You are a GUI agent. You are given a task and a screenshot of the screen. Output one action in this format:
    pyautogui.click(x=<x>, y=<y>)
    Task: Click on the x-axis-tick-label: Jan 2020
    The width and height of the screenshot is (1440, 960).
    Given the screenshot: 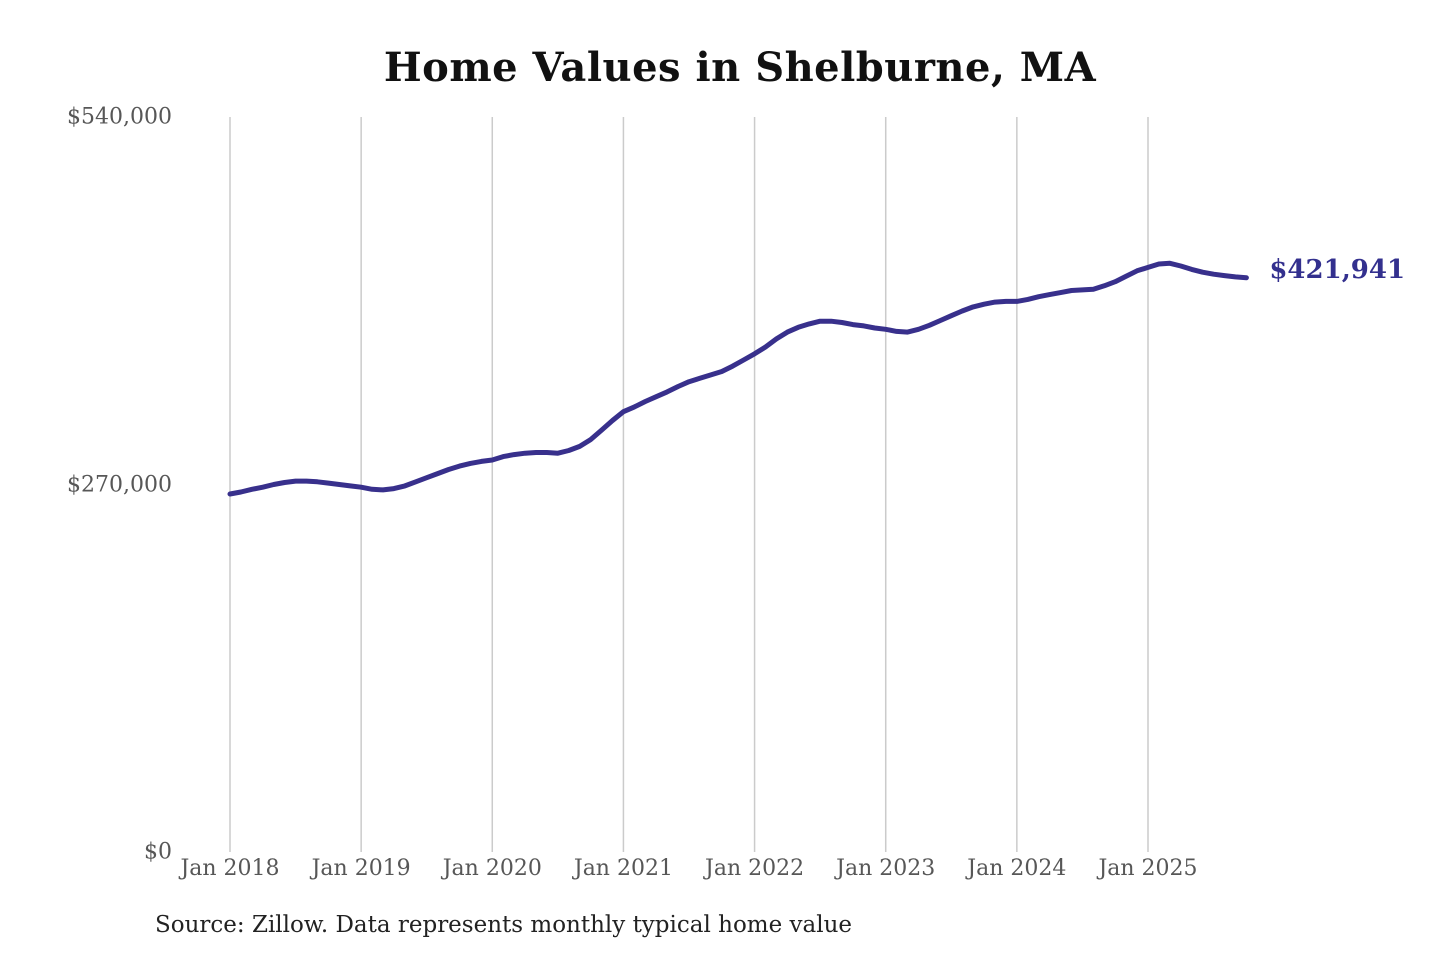 What is the action you would take?
    pyautogui.click(x=492, y=868)
    